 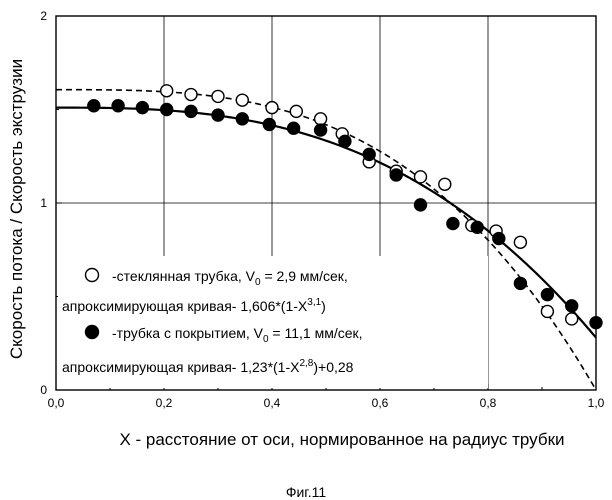 I want to click on y-tick-label: 1, so click(x=43, y=203).